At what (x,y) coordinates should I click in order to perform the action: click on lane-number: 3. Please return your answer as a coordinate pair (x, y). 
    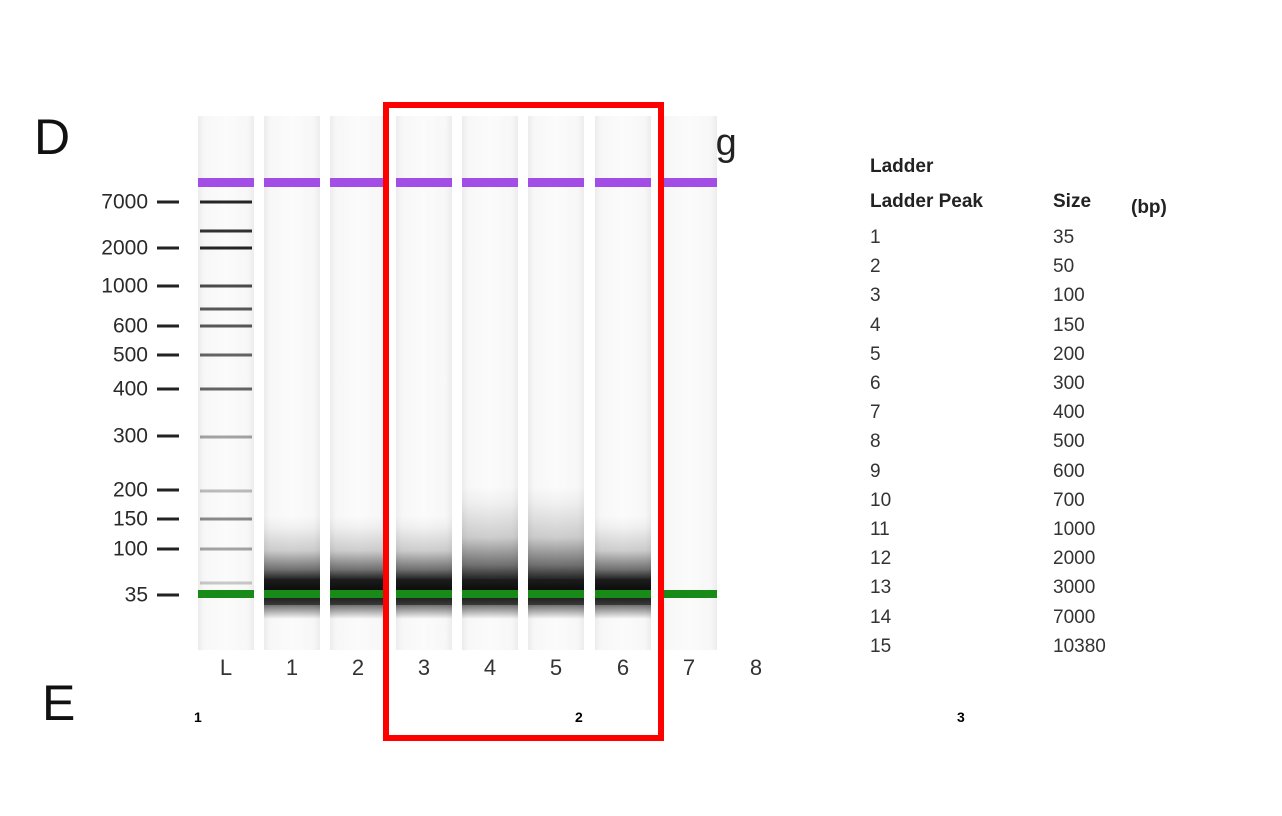
    Looking at the image, I should click on (424, 667).